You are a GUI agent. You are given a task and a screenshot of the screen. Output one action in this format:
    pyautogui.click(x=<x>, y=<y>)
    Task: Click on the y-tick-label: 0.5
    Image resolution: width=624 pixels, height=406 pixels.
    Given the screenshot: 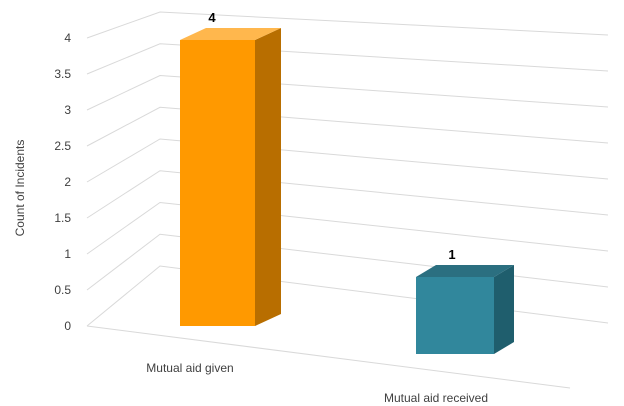 What is the action you would take?
    pyautogui.click(x=62, y=290)
    